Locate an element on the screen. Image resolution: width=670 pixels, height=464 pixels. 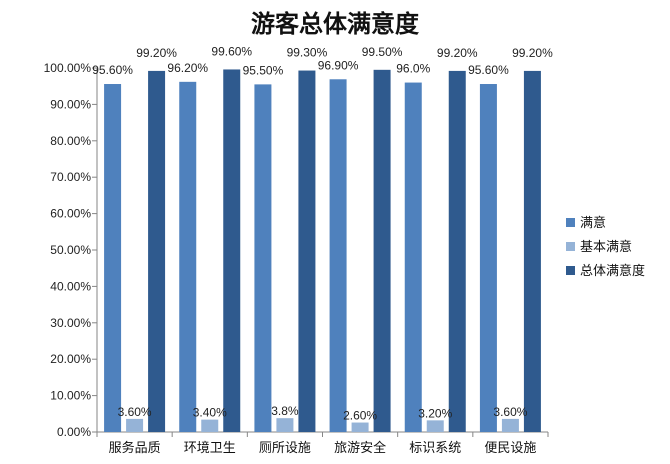
x-category-label: 便民设施 is located at coordinates (510, 448).